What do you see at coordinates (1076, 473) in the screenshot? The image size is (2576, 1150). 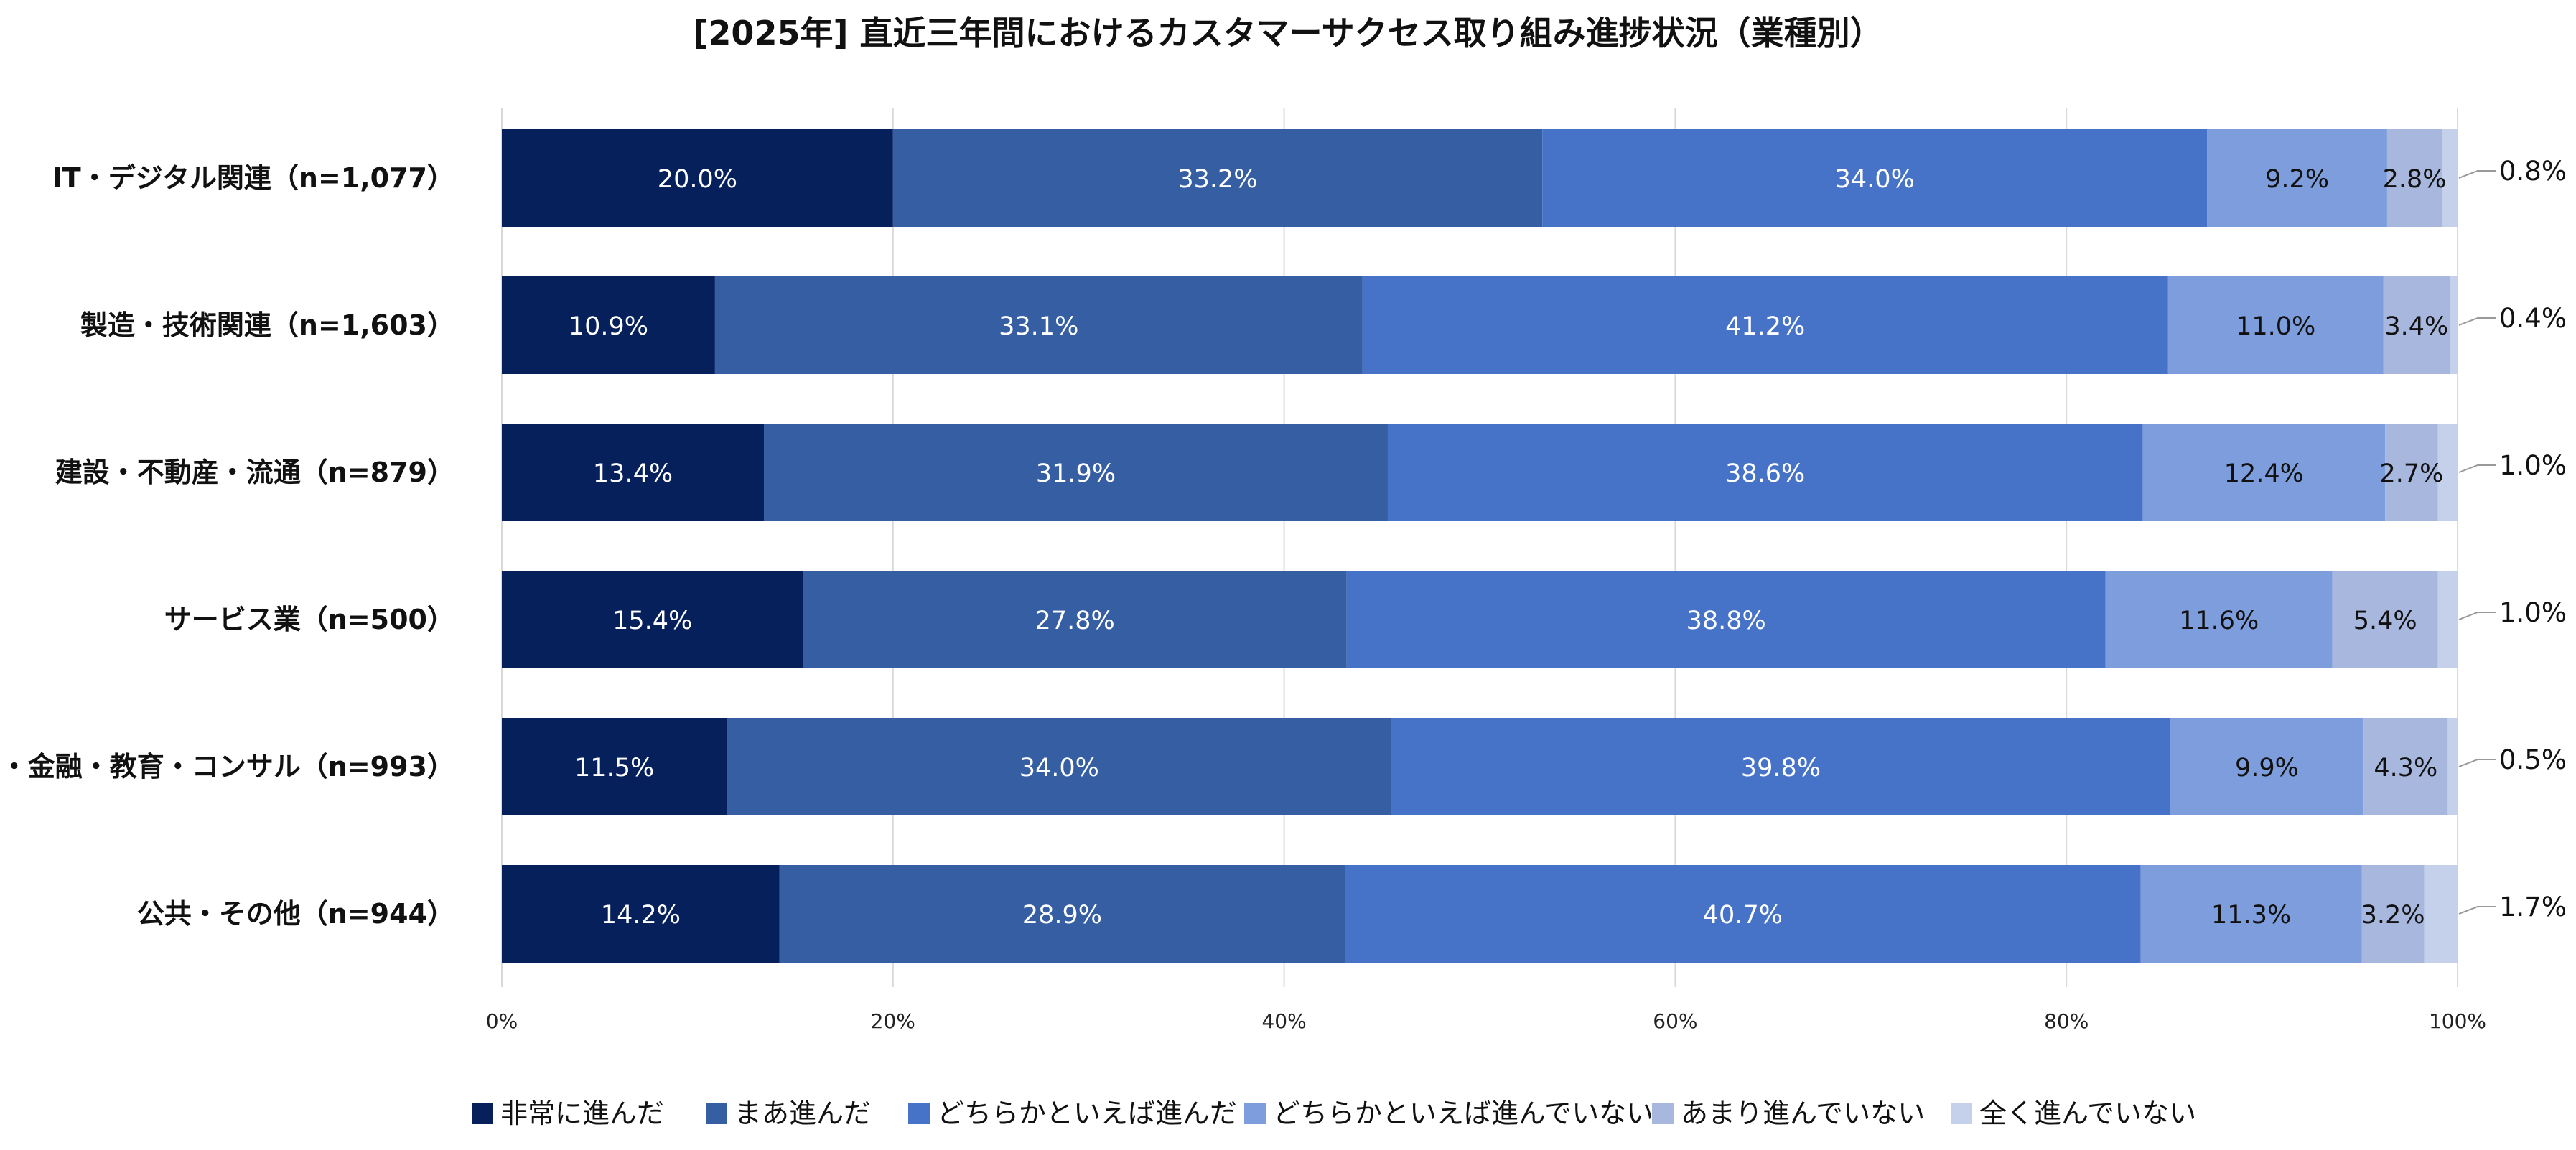 I see `data-label: 31.9%` at bounding box center [1076, 473].